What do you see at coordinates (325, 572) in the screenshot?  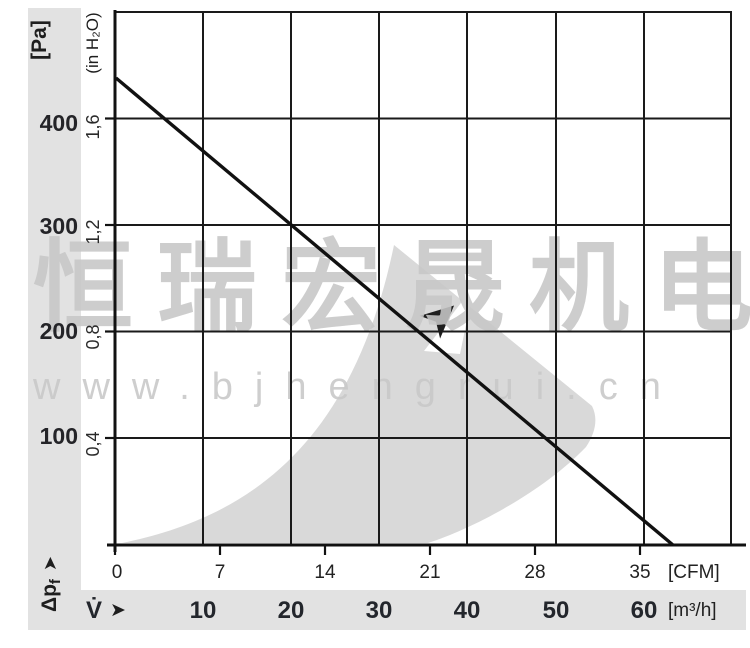 I see `cfm-tick-14: 14` at bounding box center [325, 572].